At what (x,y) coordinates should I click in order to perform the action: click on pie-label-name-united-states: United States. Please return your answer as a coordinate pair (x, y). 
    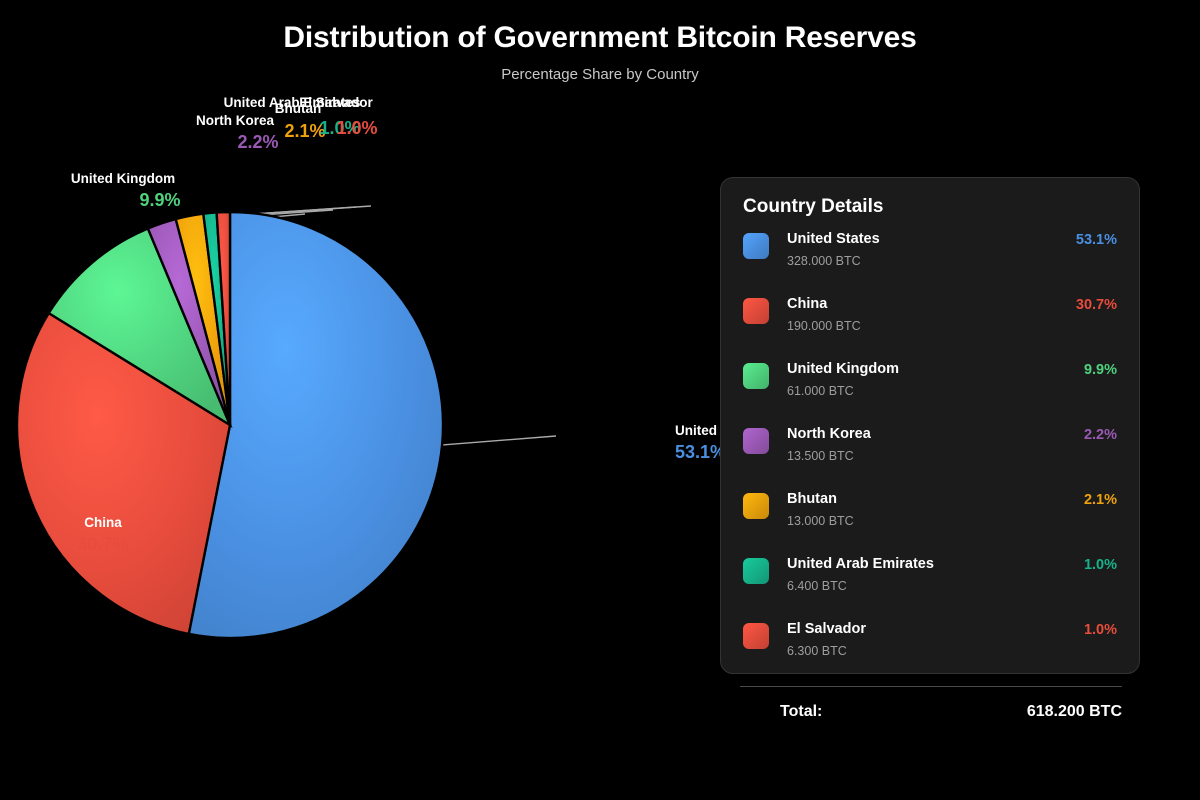
    Looking at the image, I should click on (697, 430).